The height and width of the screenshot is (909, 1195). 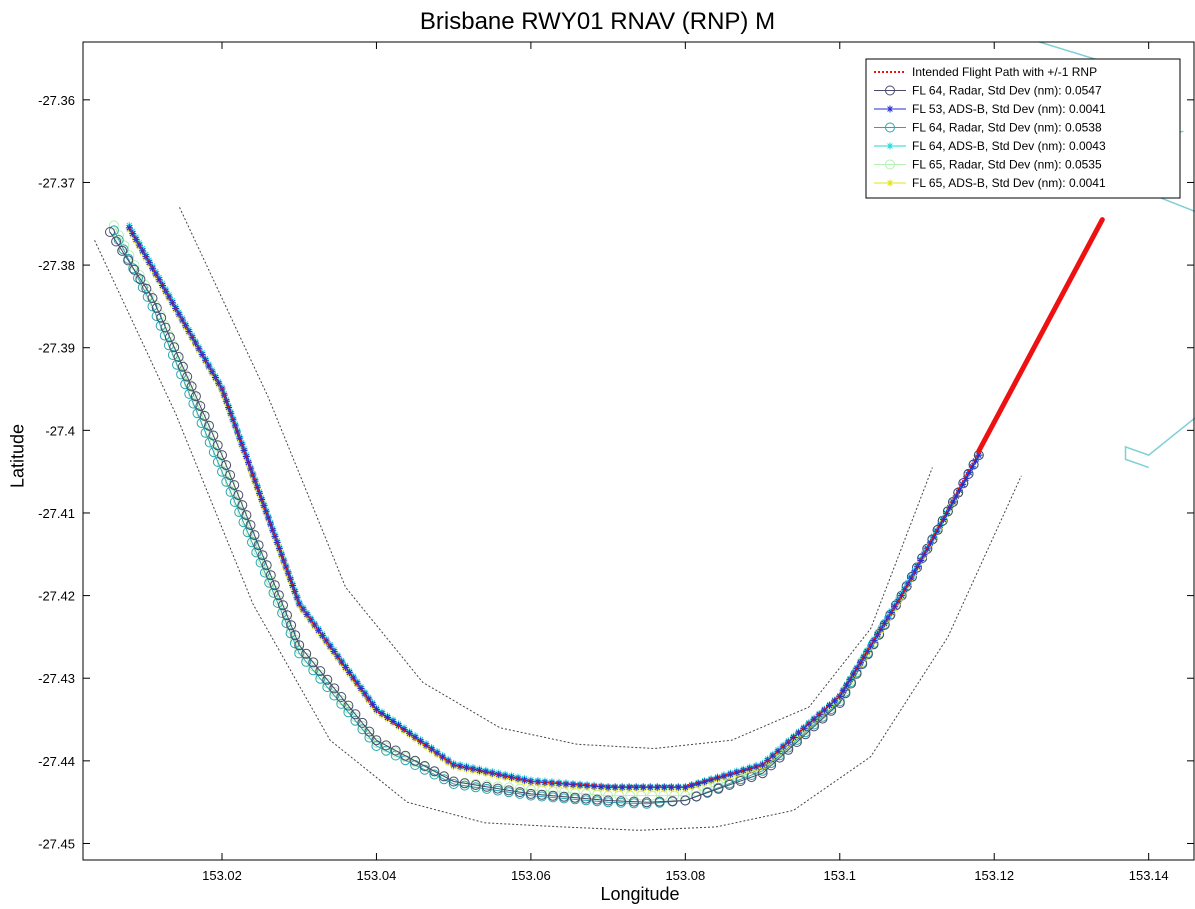 I want to click on legend-label: Intended Flight Path with +/-1 RNP, so click(x=1004, y=72).